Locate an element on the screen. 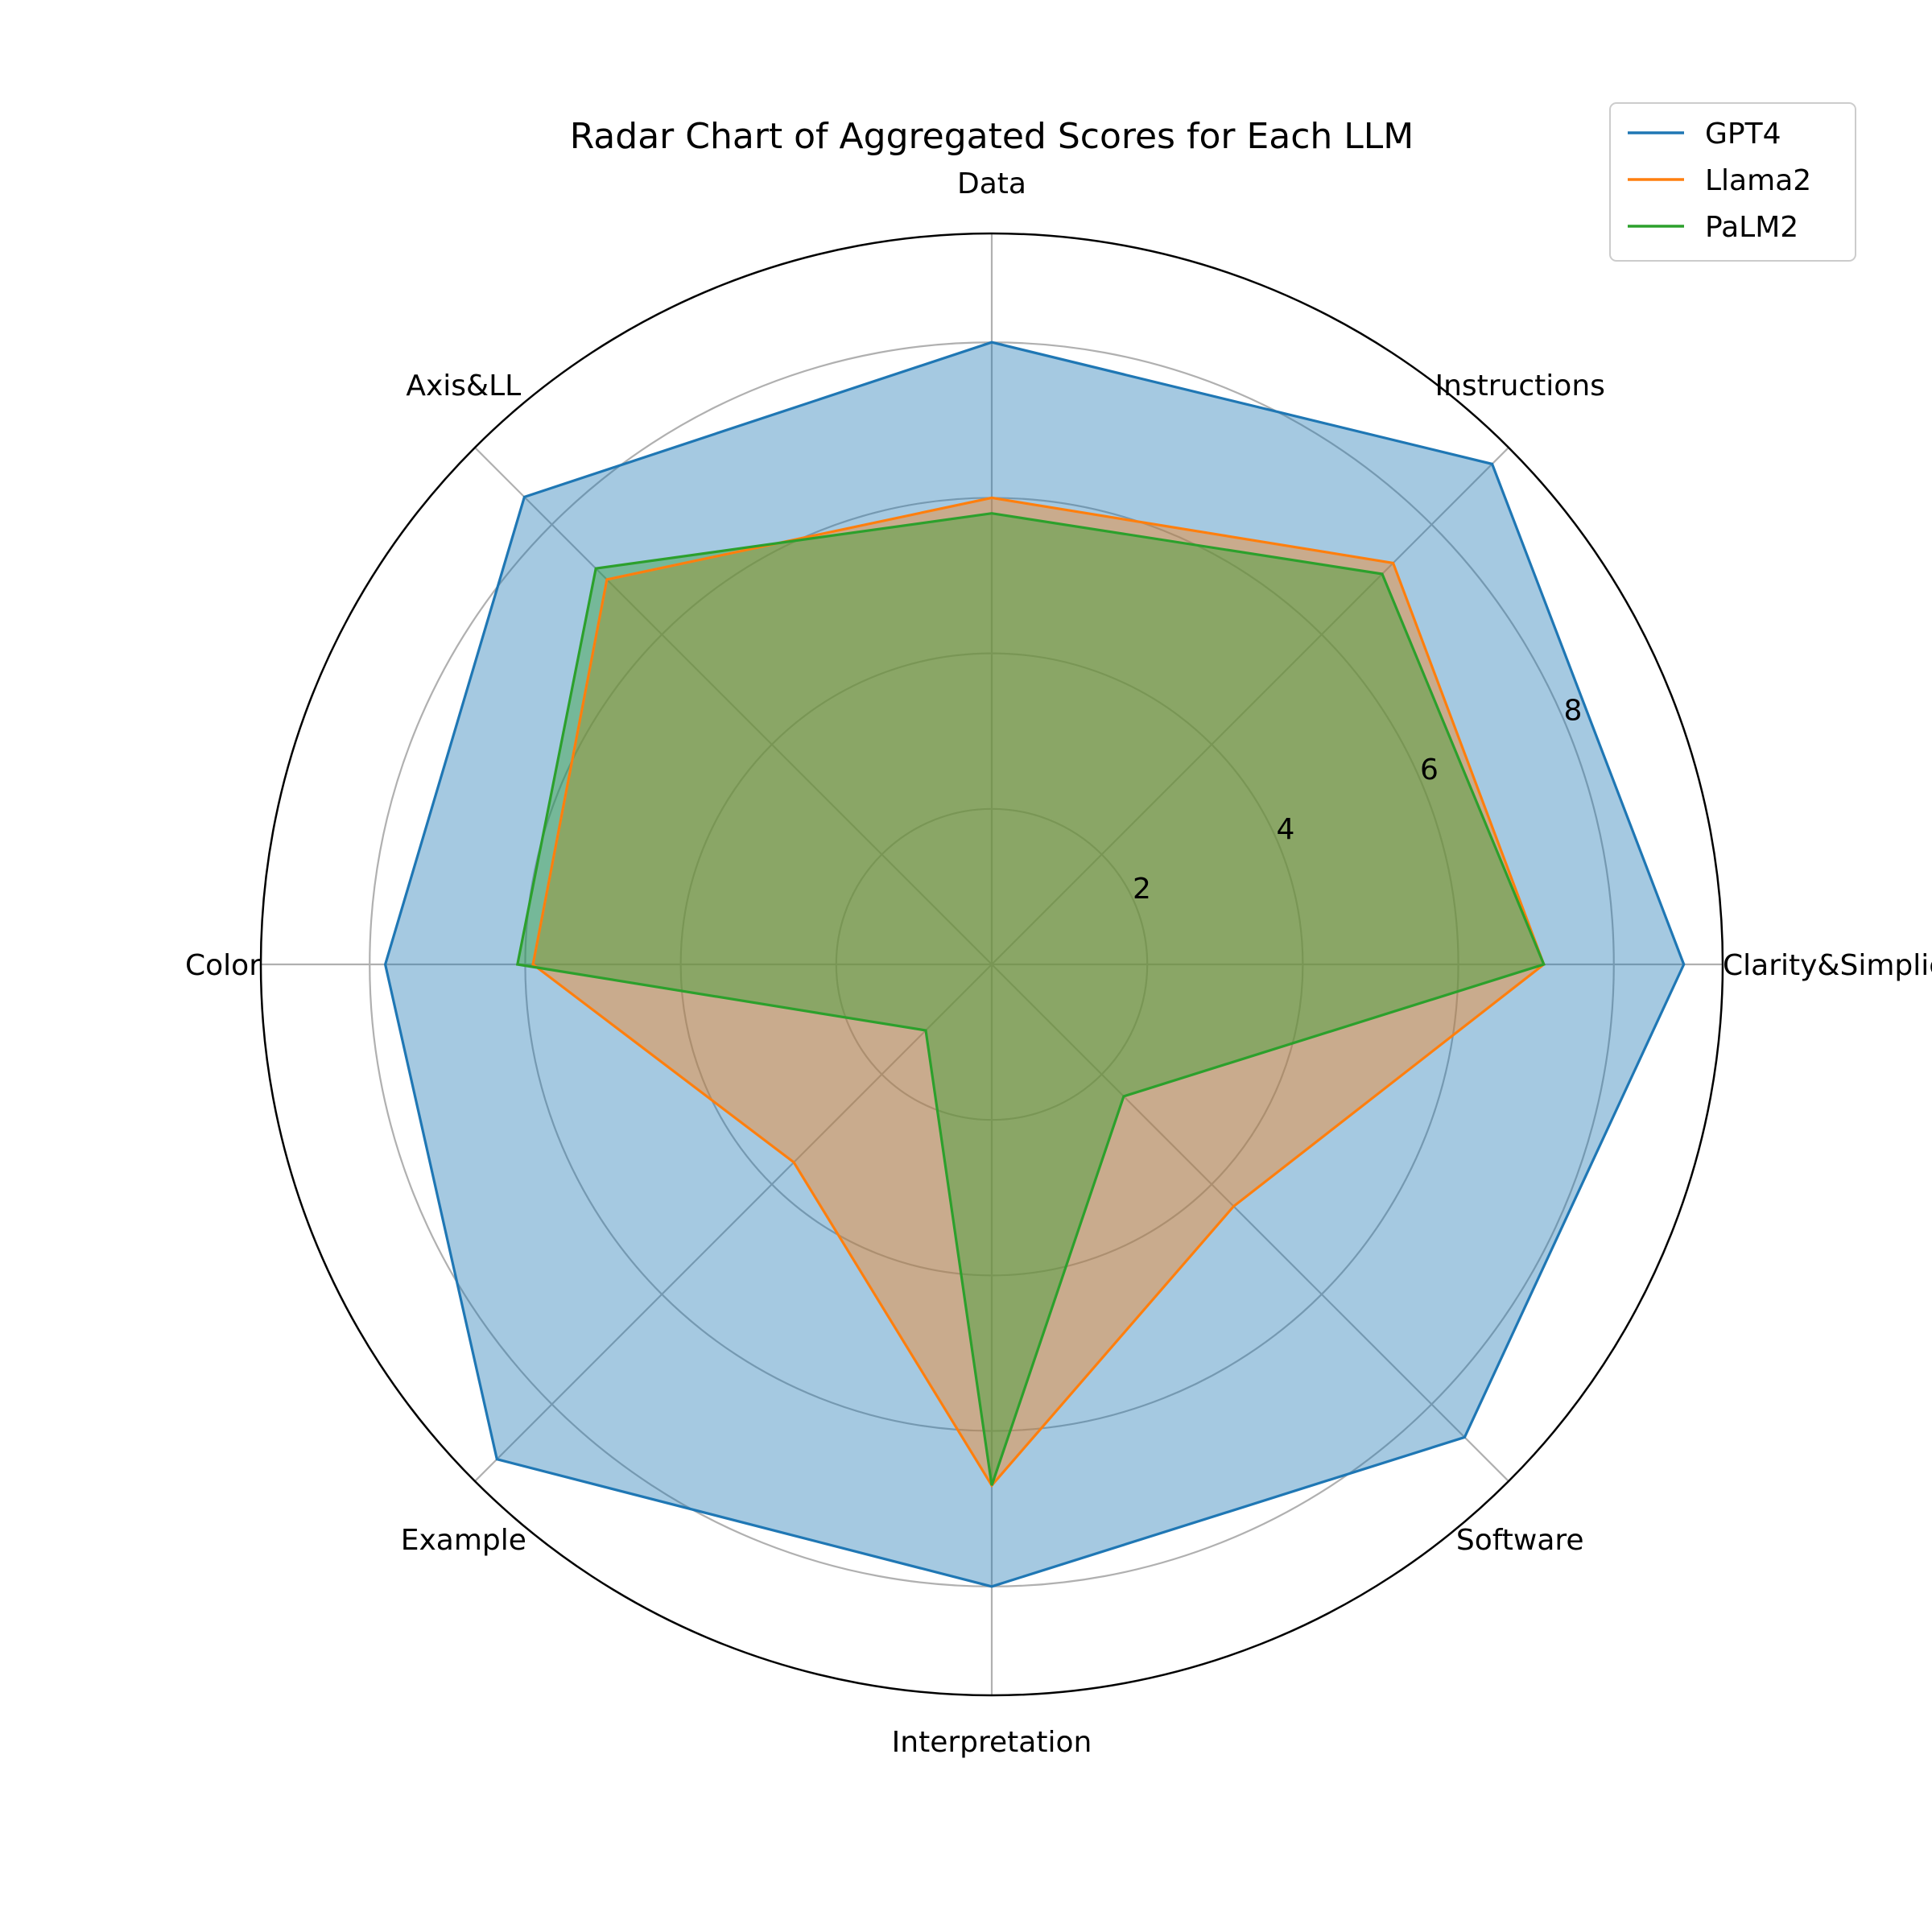 The height and width of the screenshot is (1932, 1932). legend-frame is located at coordinates (1732, 182).